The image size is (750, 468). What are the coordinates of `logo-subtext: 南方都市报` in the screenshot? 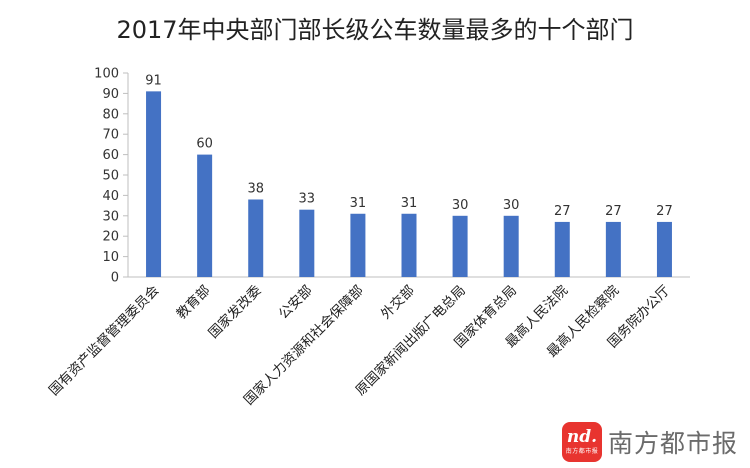 It's located at (582, 451).